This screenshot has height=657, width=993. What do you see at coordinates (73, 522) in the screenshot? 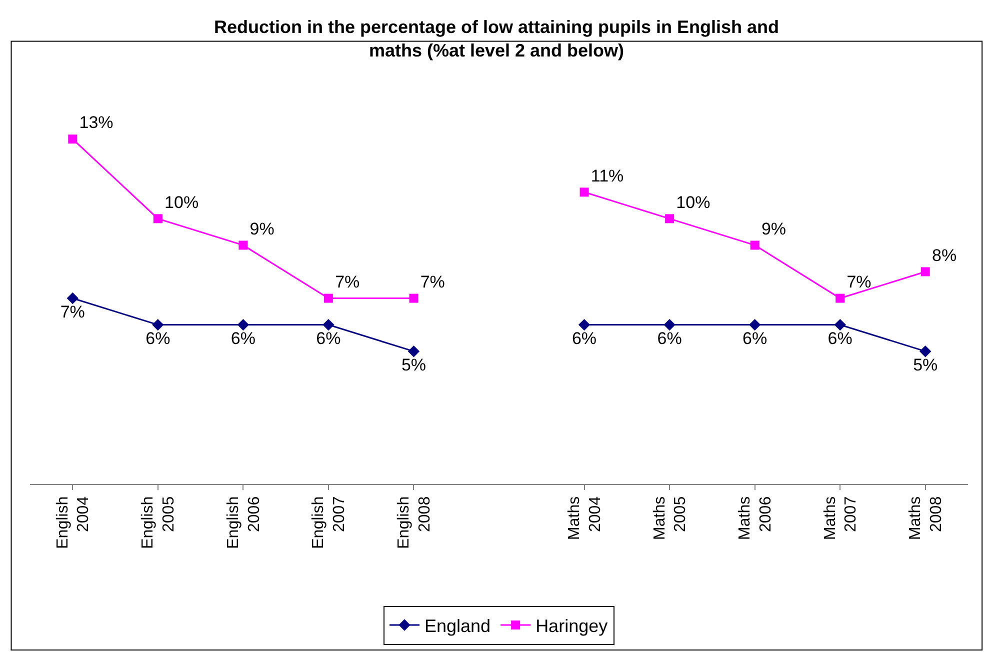
I see `x-tick-label: English 2004` at bounding box center [73, 522].